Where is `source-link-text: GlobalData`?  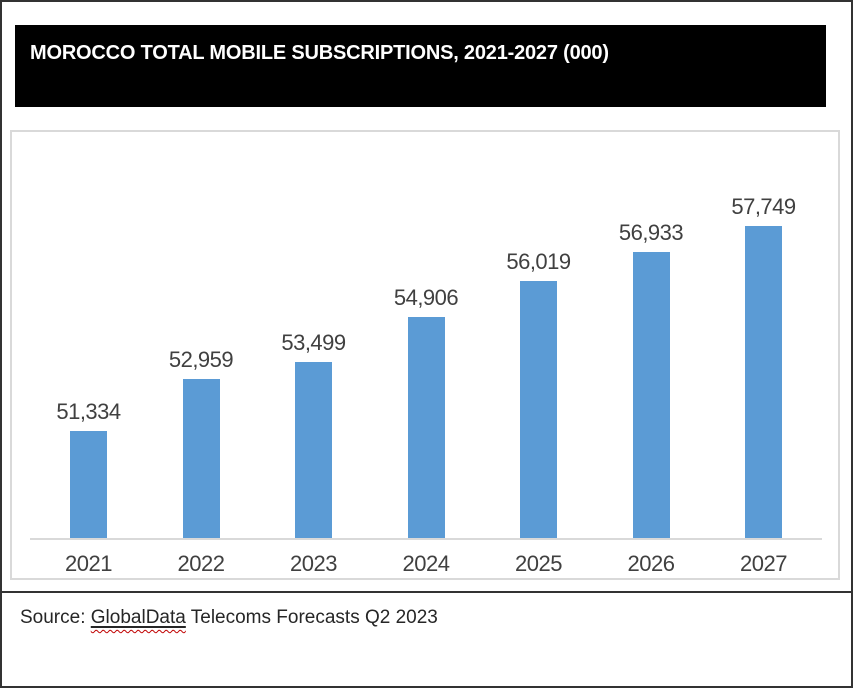
source-link-text: GlobalData is located at coordinates (138, 617).